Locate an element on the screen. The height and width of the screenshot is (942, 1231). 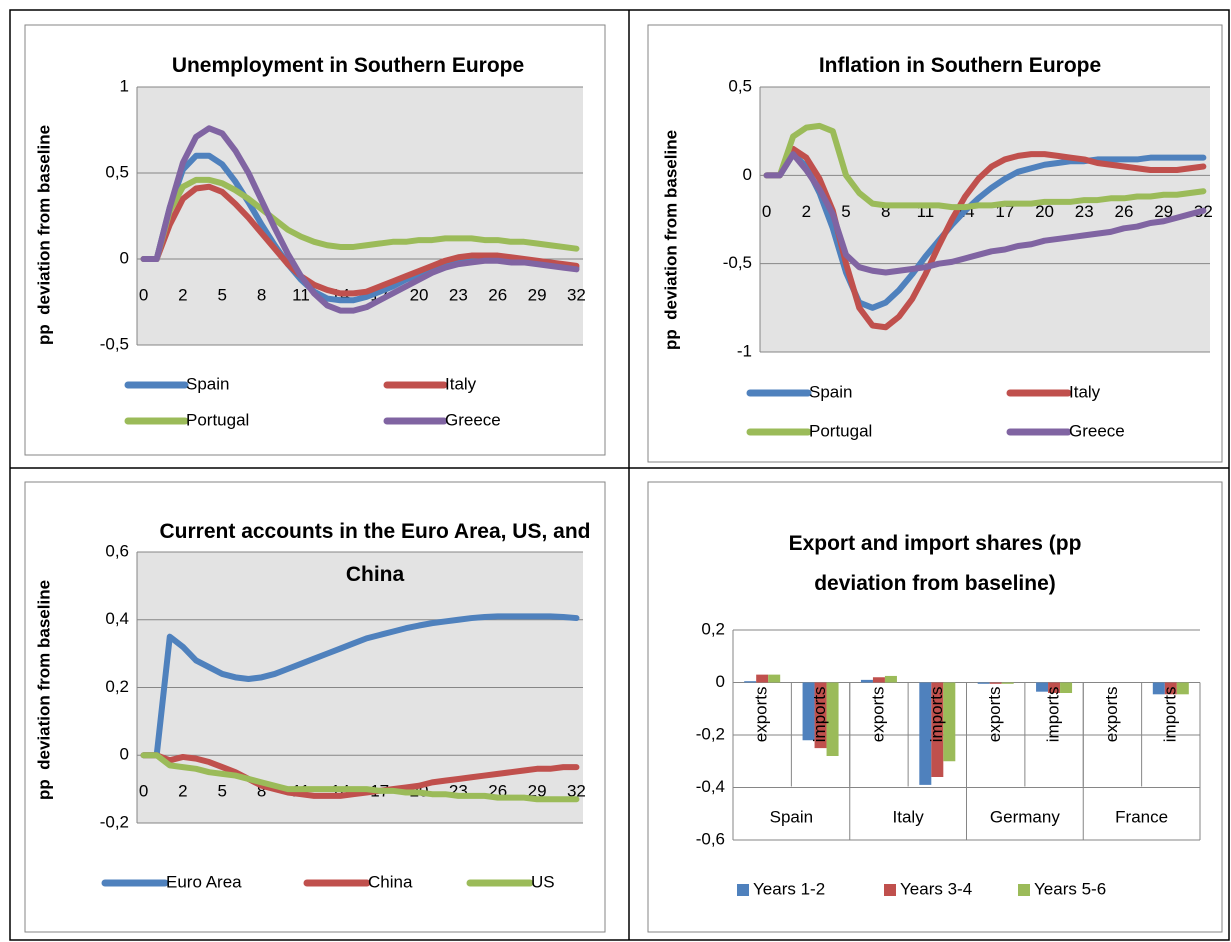
legend-label: Years 5-6 is located at coordinates (1070, 888).